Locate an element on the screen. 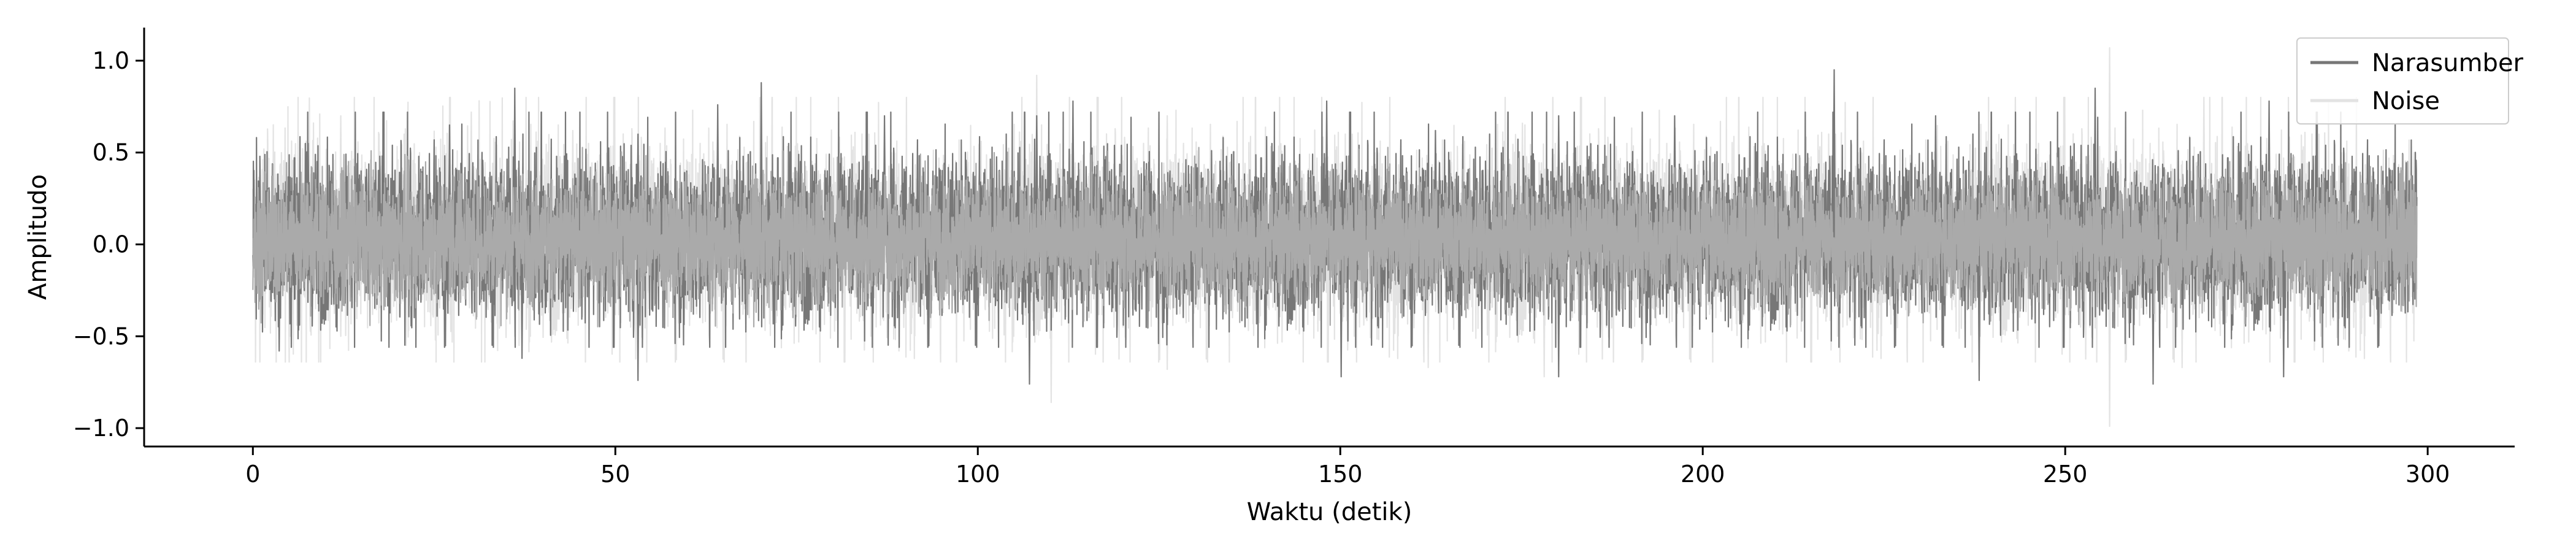 The width and height of the screenshot is (2576, 552). y-tick-label: 0.5 is located at coordinates (111, 152).